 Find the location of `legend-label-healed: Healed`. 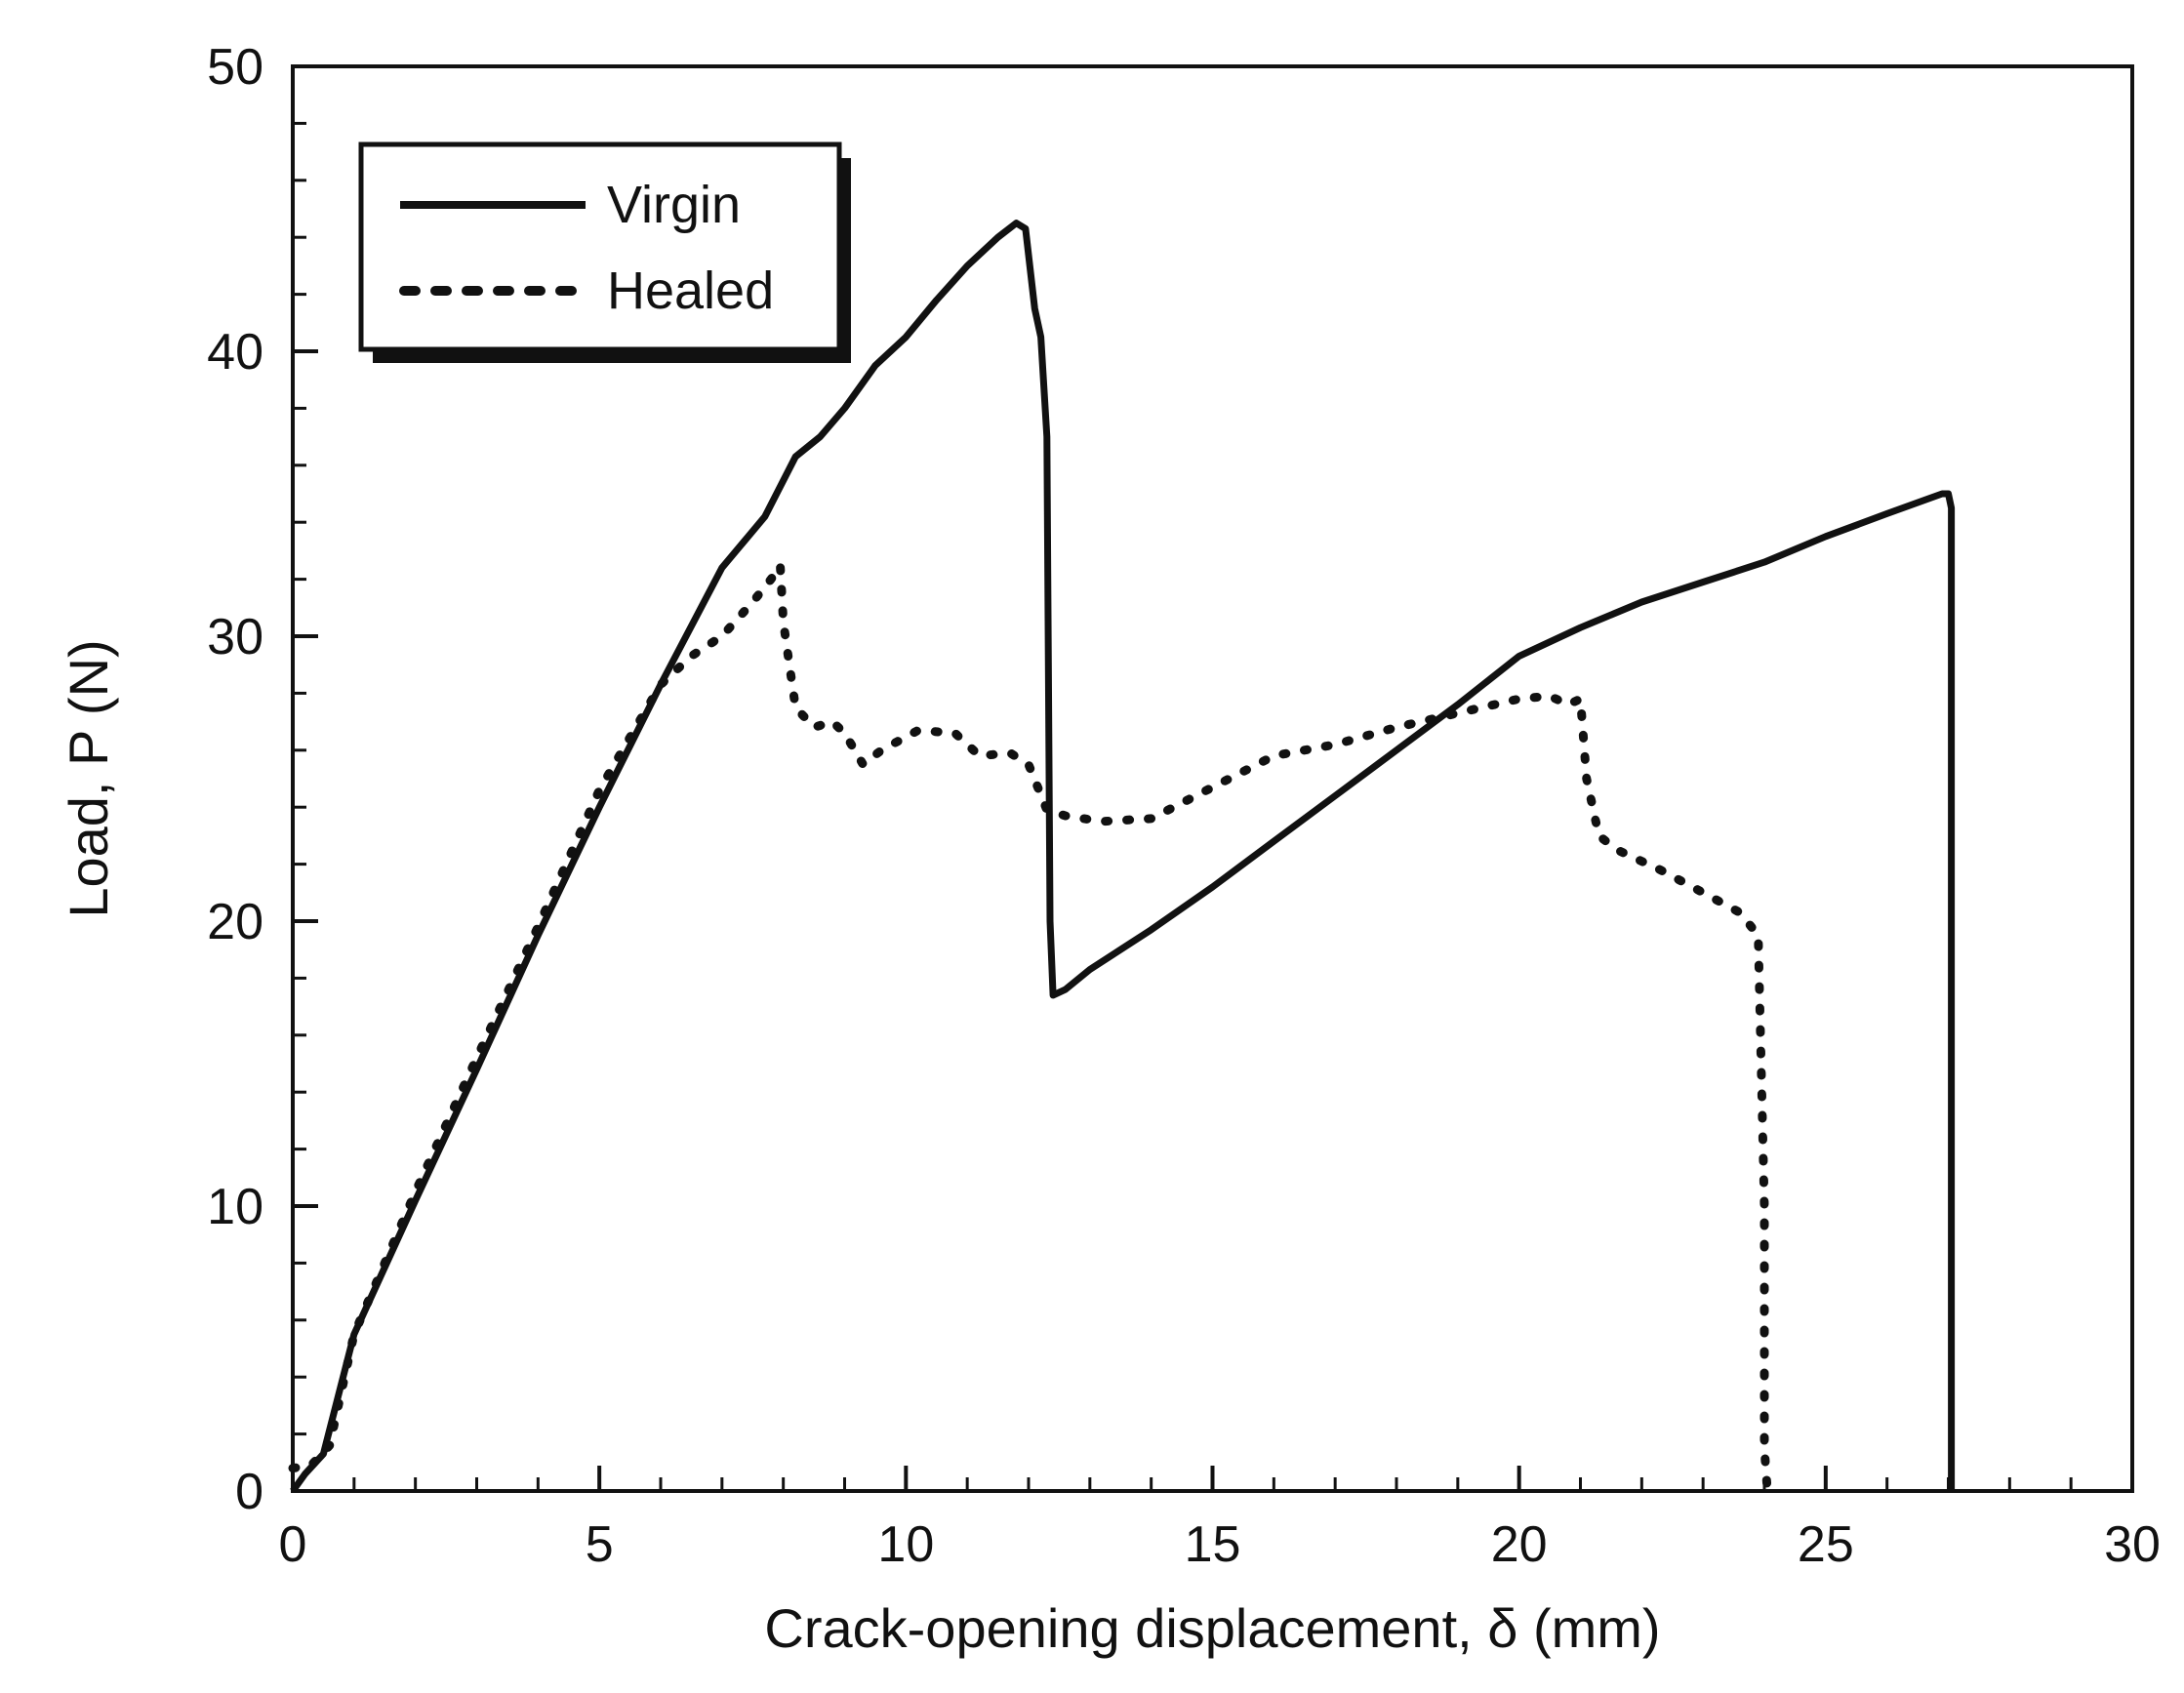

legend-label-healed: Healed is located at coordinates (690, 291).